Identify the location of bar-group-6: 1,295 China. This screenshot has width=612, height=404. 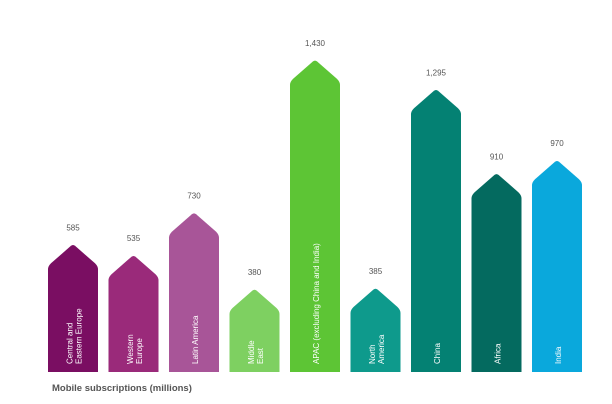
(436, 220).